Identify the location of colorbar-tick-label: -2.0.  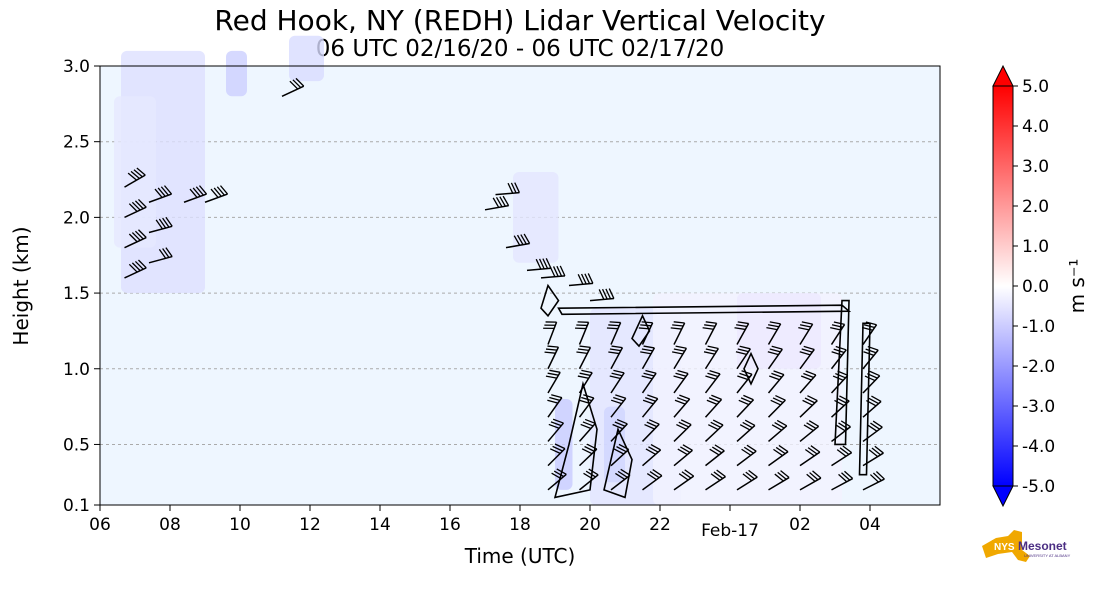
(1038, 367).